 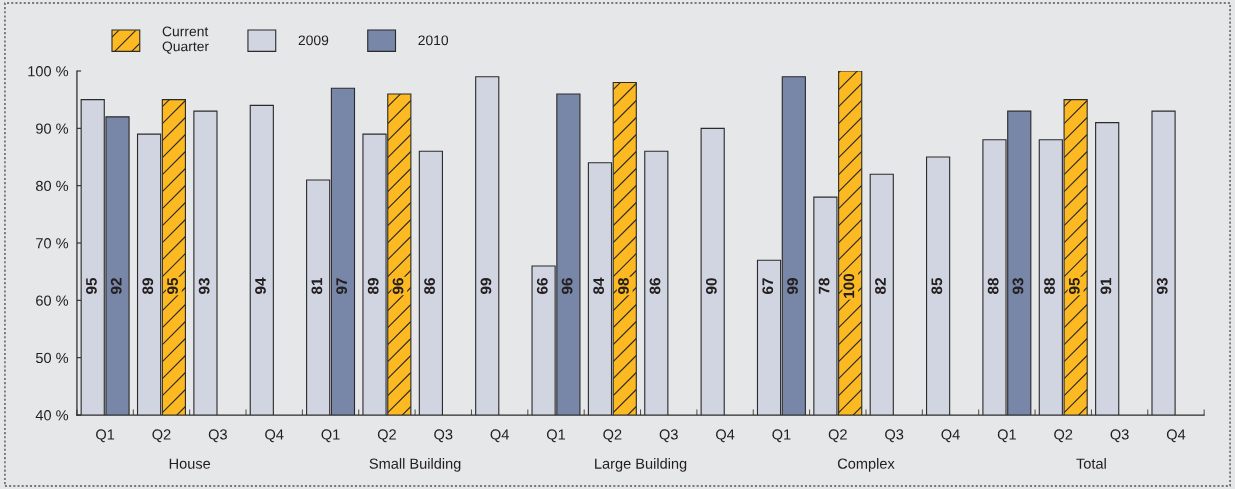 I want to click on legend-label: Current Quarter, so click(x=185, y=40).